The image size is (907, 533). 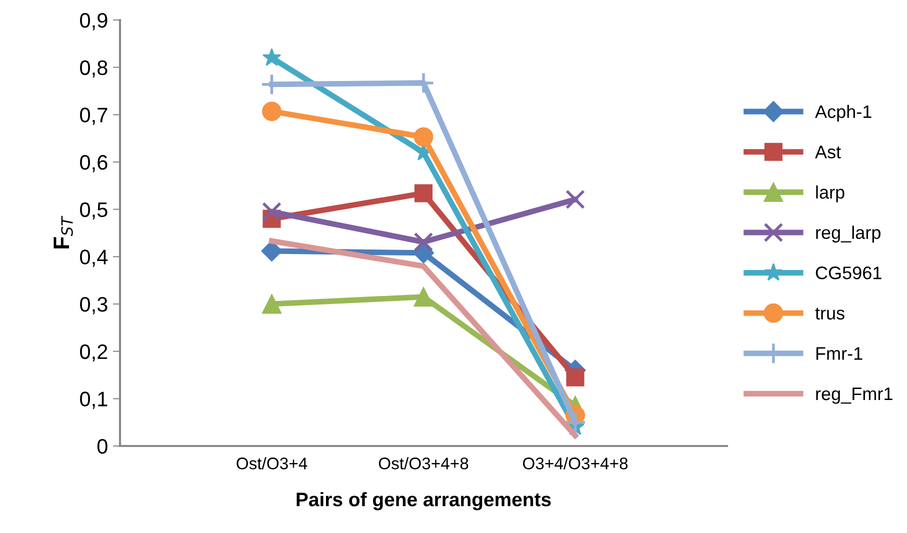 What do you see at coordinates (423, 501) in the screenshot?
I see `x-axis-title: Pairs of gene arrangements` at bounding box center [423, 501].